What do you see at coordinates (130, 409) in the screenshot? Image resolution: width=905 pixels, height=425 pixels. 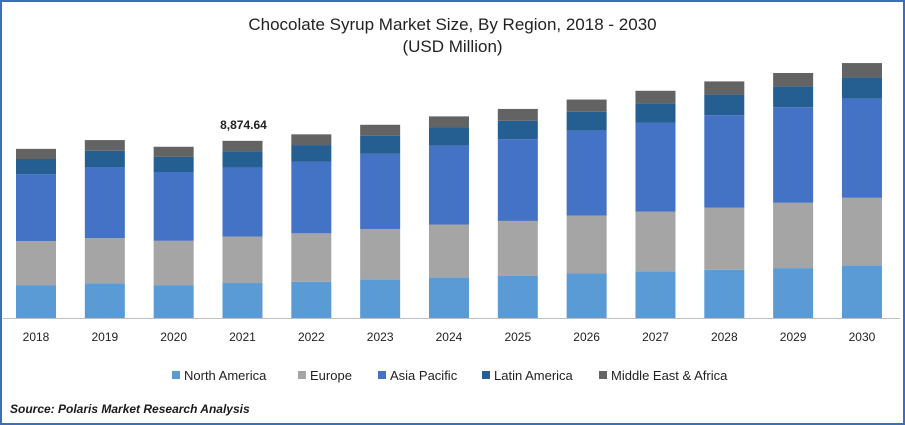 I see `source-note: Source: Polaris Market Research Analysis` at bounding box center [130, 409].